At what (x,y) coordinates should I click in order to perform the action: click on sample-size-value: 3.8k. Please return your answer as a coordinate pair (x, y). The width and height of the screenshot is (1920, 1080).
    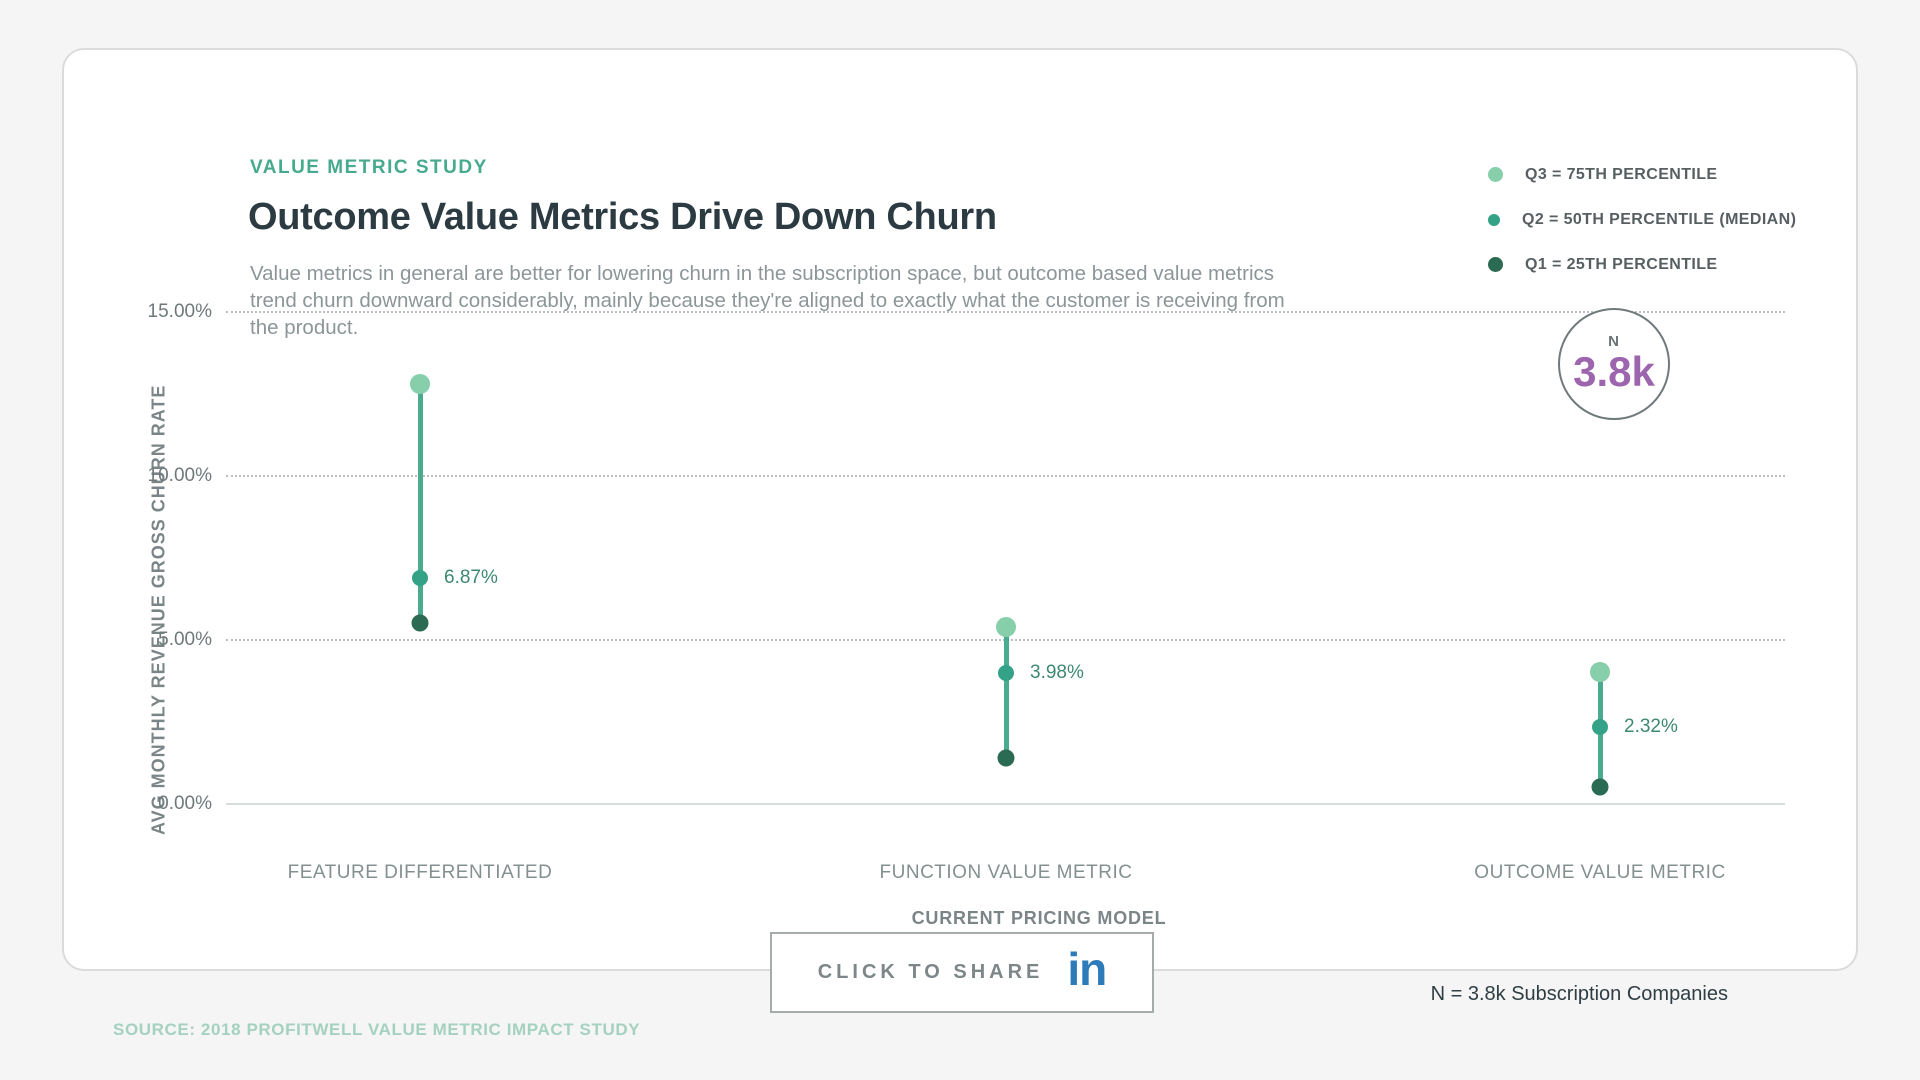
    Looking at the image, I should click on (1614, 371).